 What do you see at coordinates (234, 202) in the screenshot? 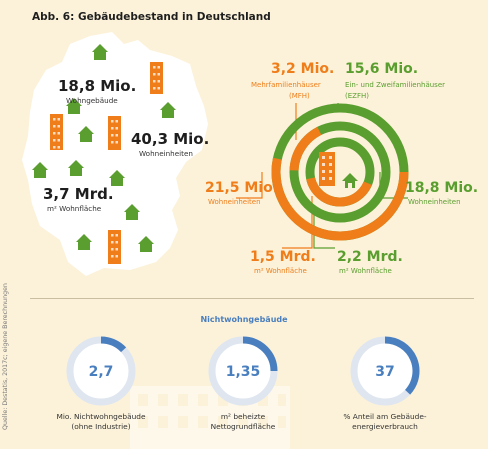
I see `mfh-wohneinheiten-label: Wohneinheiten` at bounding box center [234, 202].